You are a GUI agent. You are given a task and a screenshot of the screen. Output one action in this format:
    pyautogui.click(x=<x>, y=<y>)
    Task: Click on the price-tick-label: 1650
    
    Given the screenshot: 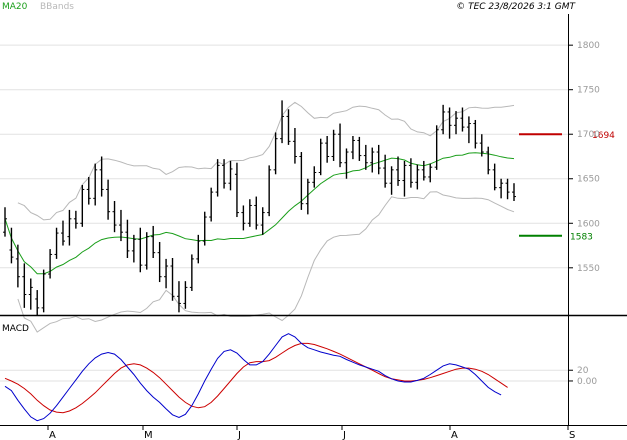 What is the action you would take?
    pyautogui.click(x=588, y=180)
    